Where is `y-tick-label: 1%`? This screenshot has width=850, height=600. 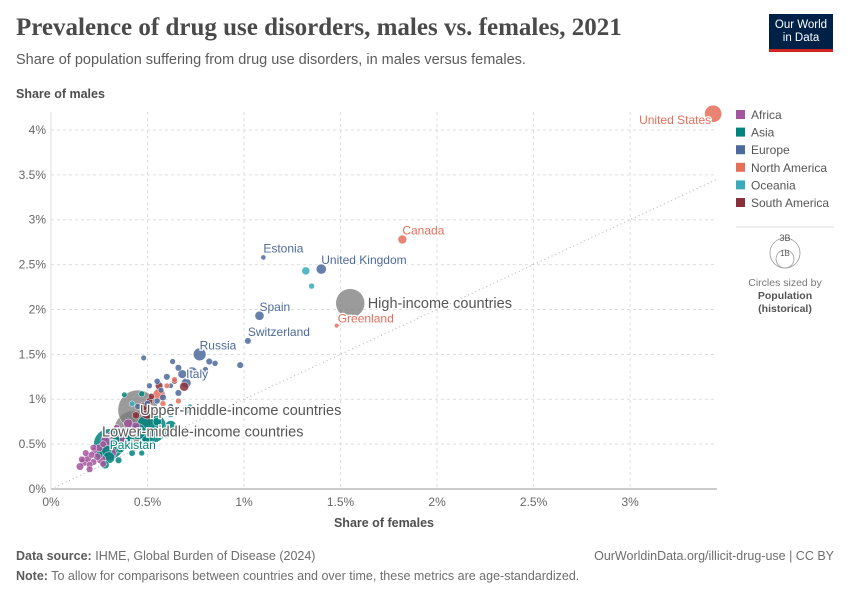 y-tick-label: 1% is located at coordinates (38, 399).